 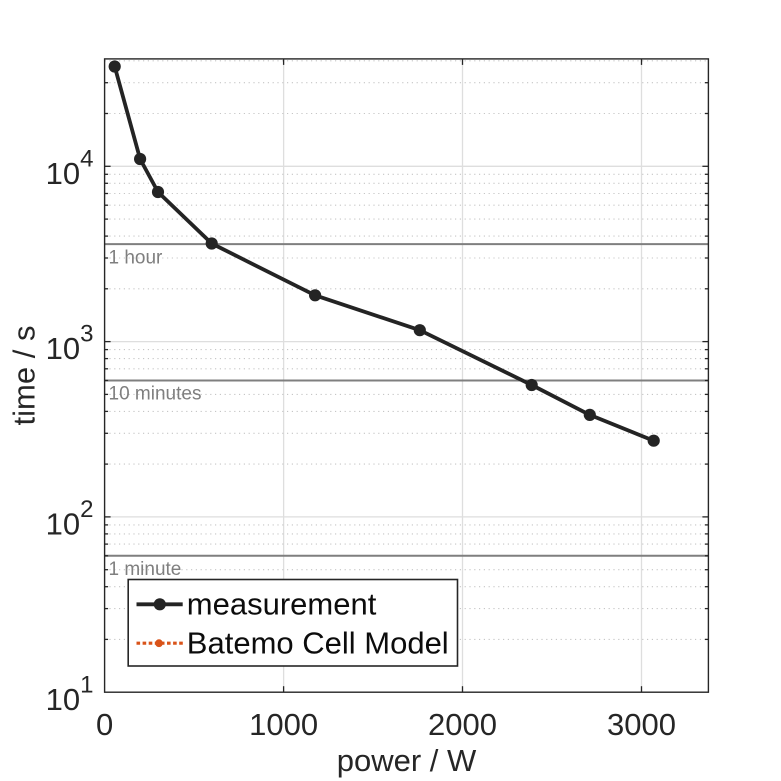 I want to click on svg-text: Batemo Cell Model, so click(x=318, y=643).